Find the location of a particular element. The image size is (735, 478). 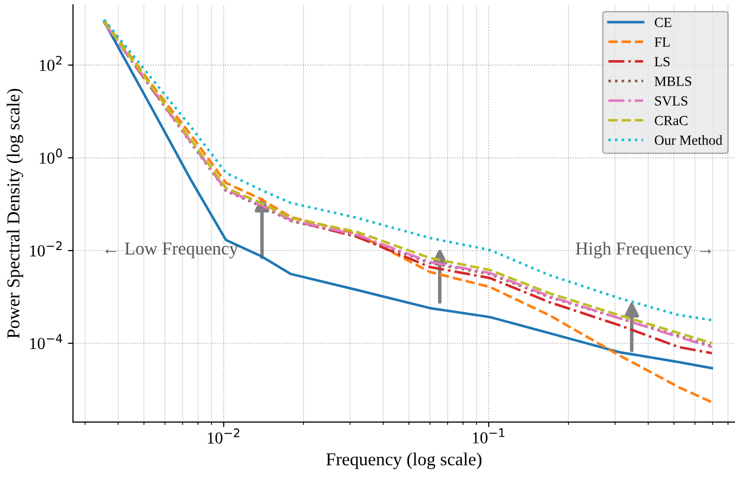

x-tick-label: 10$^{−1}$ is located at coordinates (488, 436).